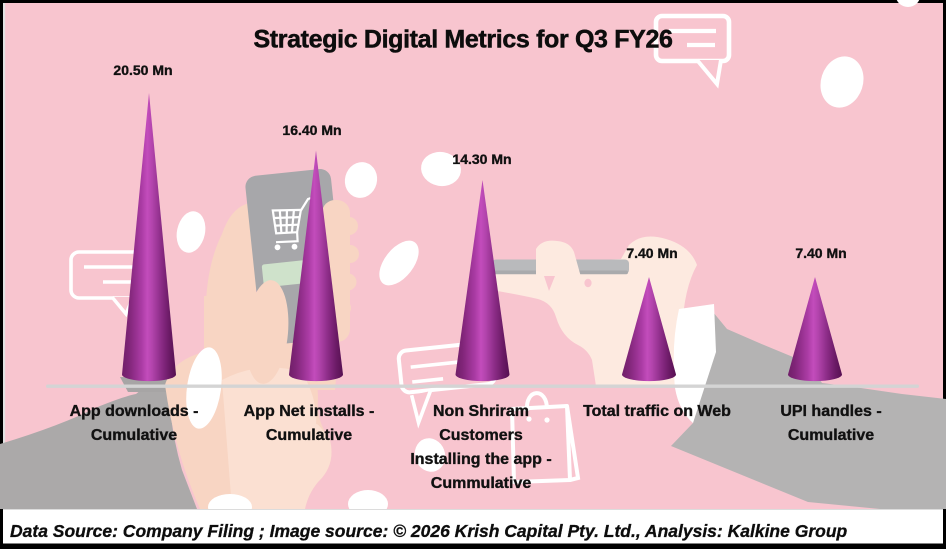  What do you see at coordinates (481, 159) in the screenshot?
I see `svg-text: 14.30 Mn` at bounding box center [481, 159].